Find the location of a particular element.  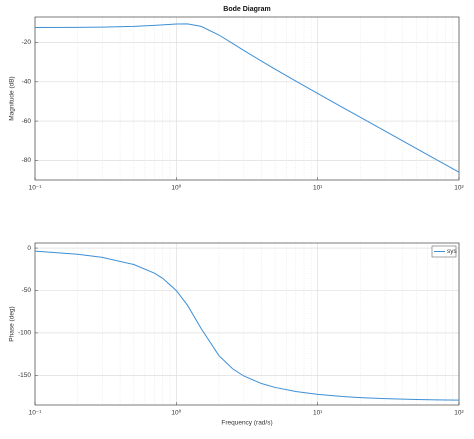

y-tick-label: -20 is located at coordinates (27, 42).